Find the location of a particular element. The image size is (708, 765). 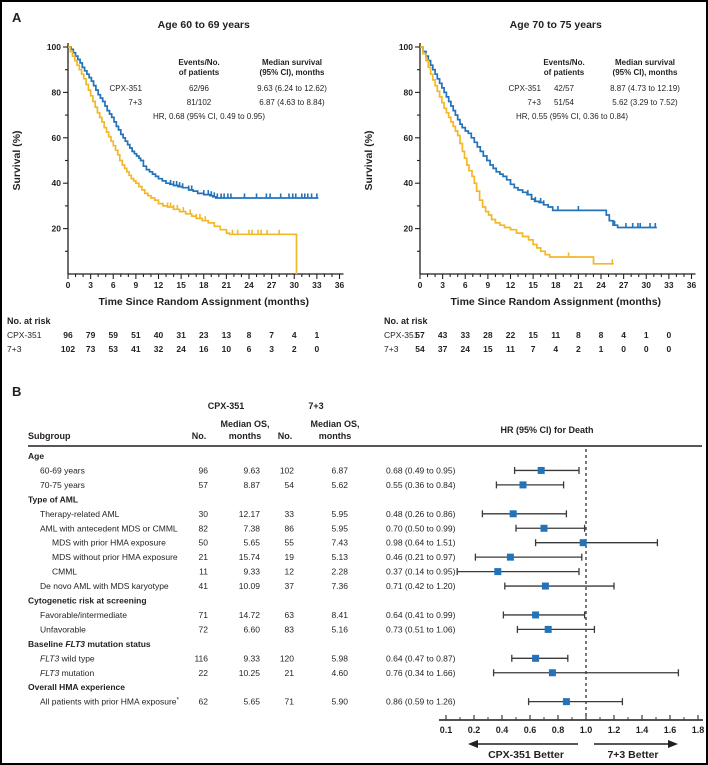

y-tick-label: 80 is located at coordinates (409, 92).